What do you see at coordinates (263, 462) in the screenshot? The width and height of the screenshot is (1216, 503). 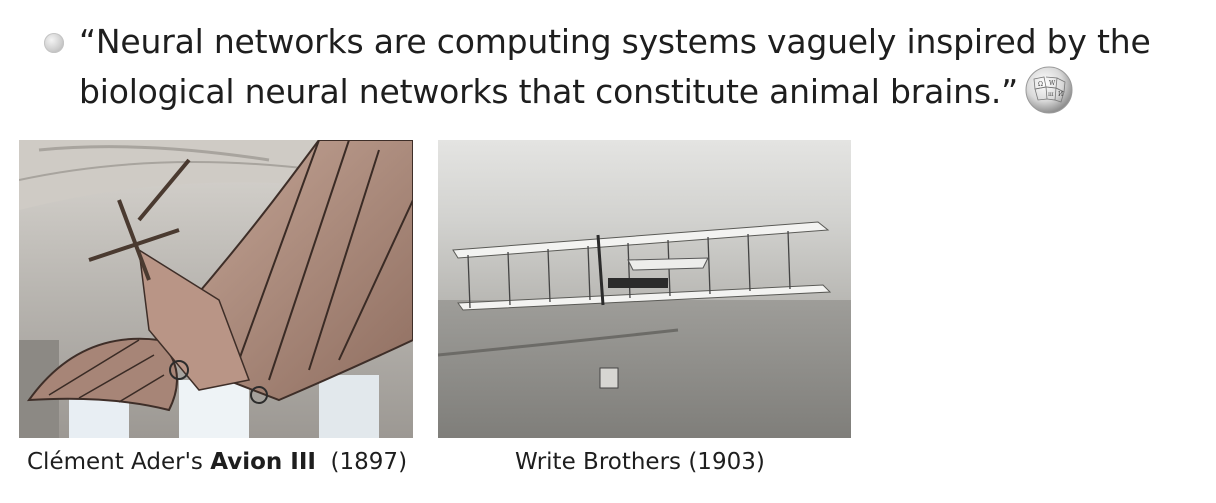 I see `caption-bold: Avion III` at bounding box center [263, 462].